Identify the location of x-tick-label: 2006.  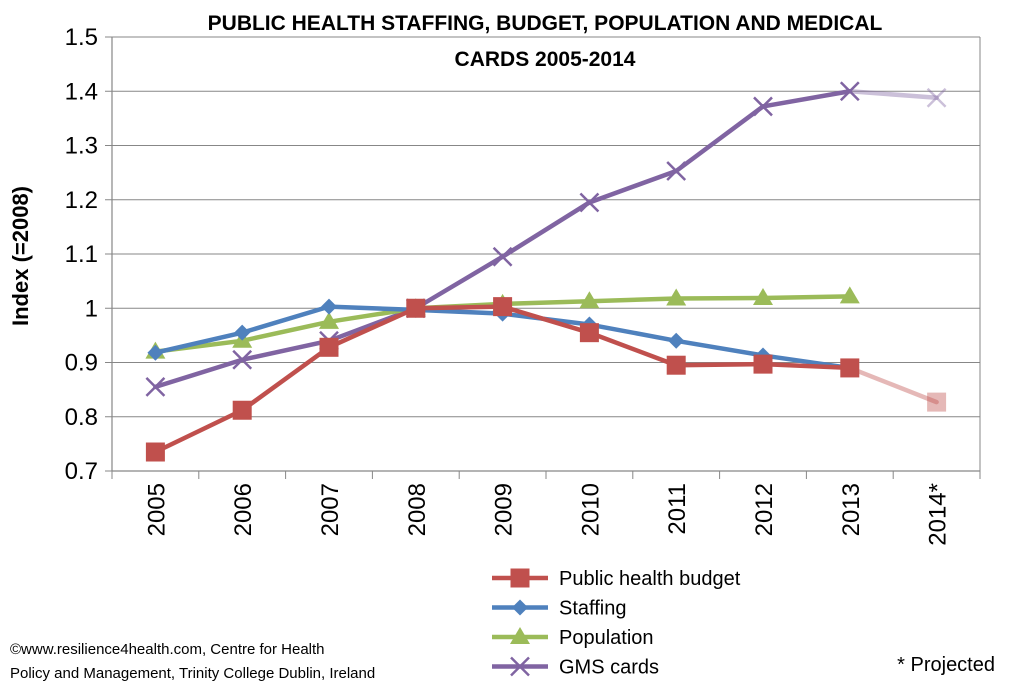
(243, 509).